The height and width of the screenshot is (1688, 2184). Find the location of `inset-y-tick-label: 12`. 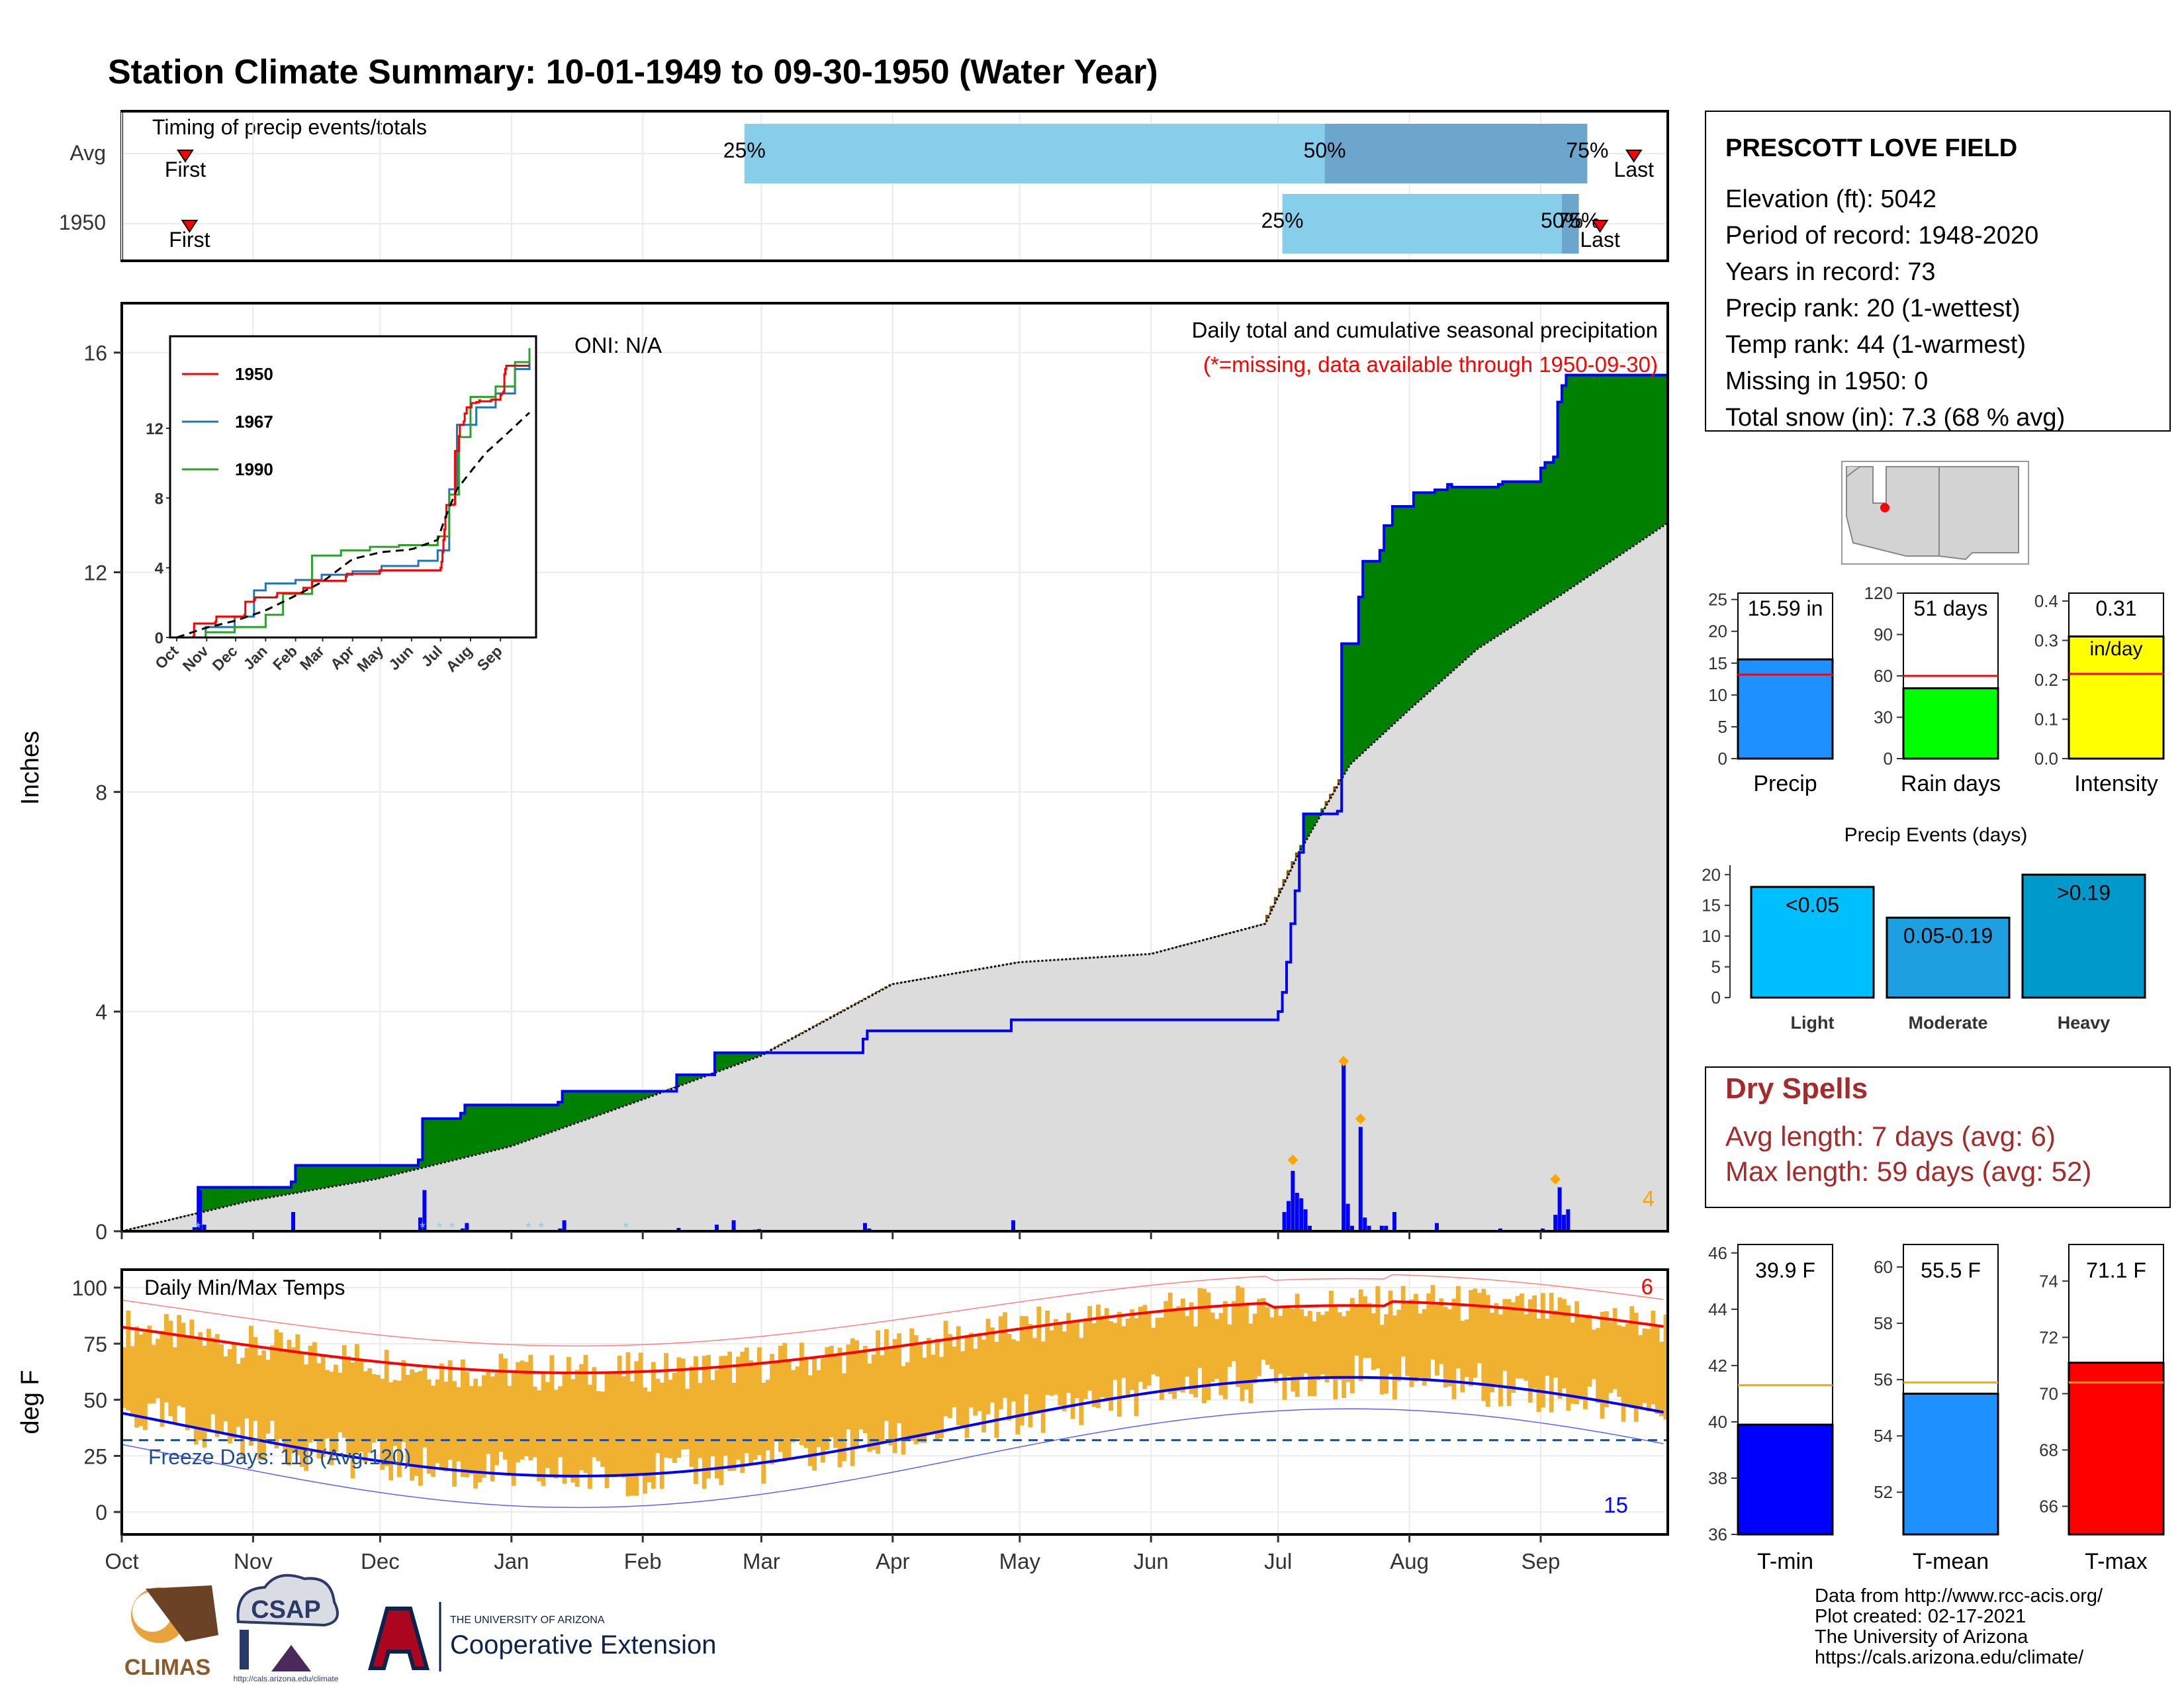

inset-y-tick-label: 12 is located at coordinates (154, 429).